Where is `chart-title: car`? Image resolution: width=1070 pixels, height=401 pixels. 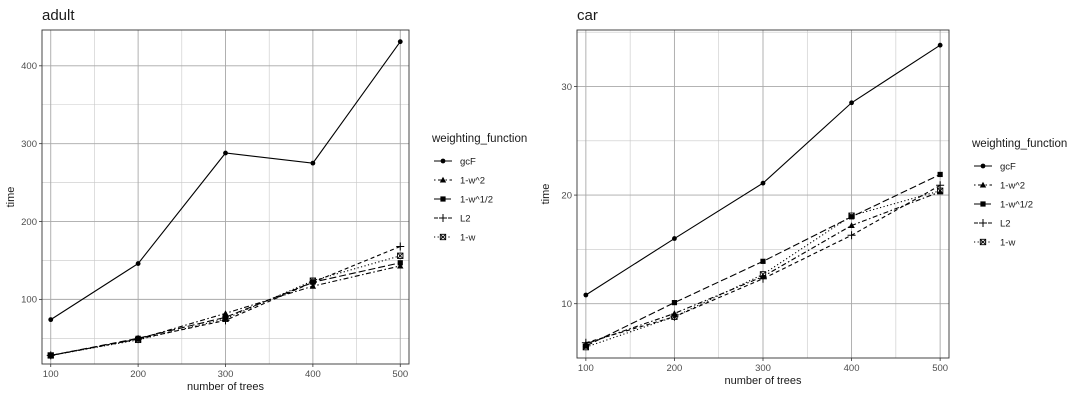 chart-title: car is located at coordinates (587, 15).